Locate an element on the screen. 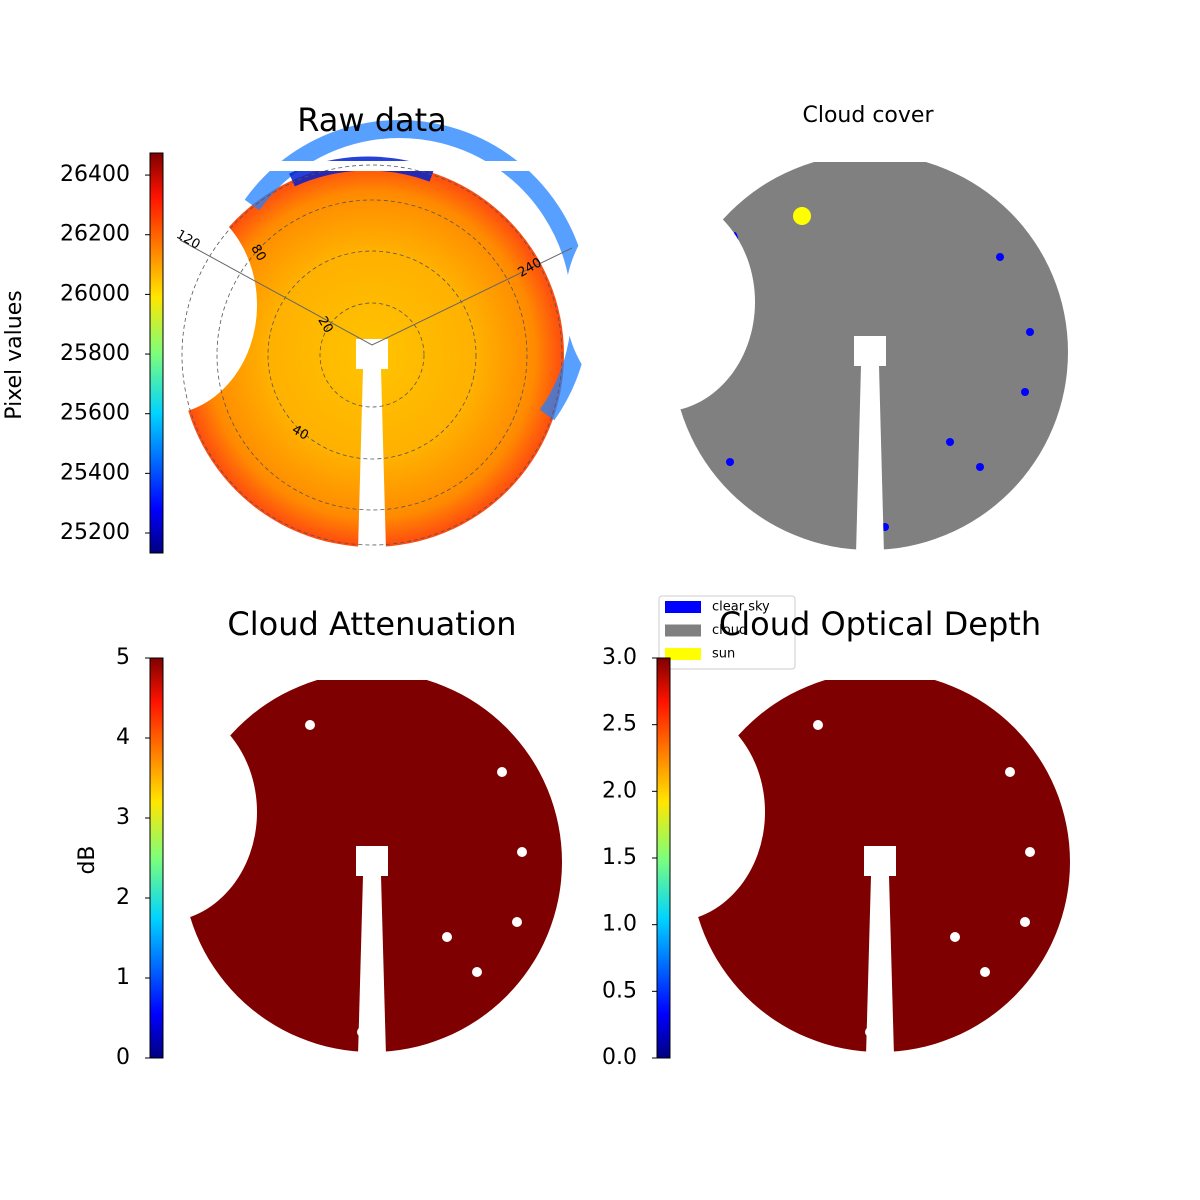 The width and height of the screenshot is (1200, 1200). colorbar-tick-label: 25400 is located at coordinates (95, 472).